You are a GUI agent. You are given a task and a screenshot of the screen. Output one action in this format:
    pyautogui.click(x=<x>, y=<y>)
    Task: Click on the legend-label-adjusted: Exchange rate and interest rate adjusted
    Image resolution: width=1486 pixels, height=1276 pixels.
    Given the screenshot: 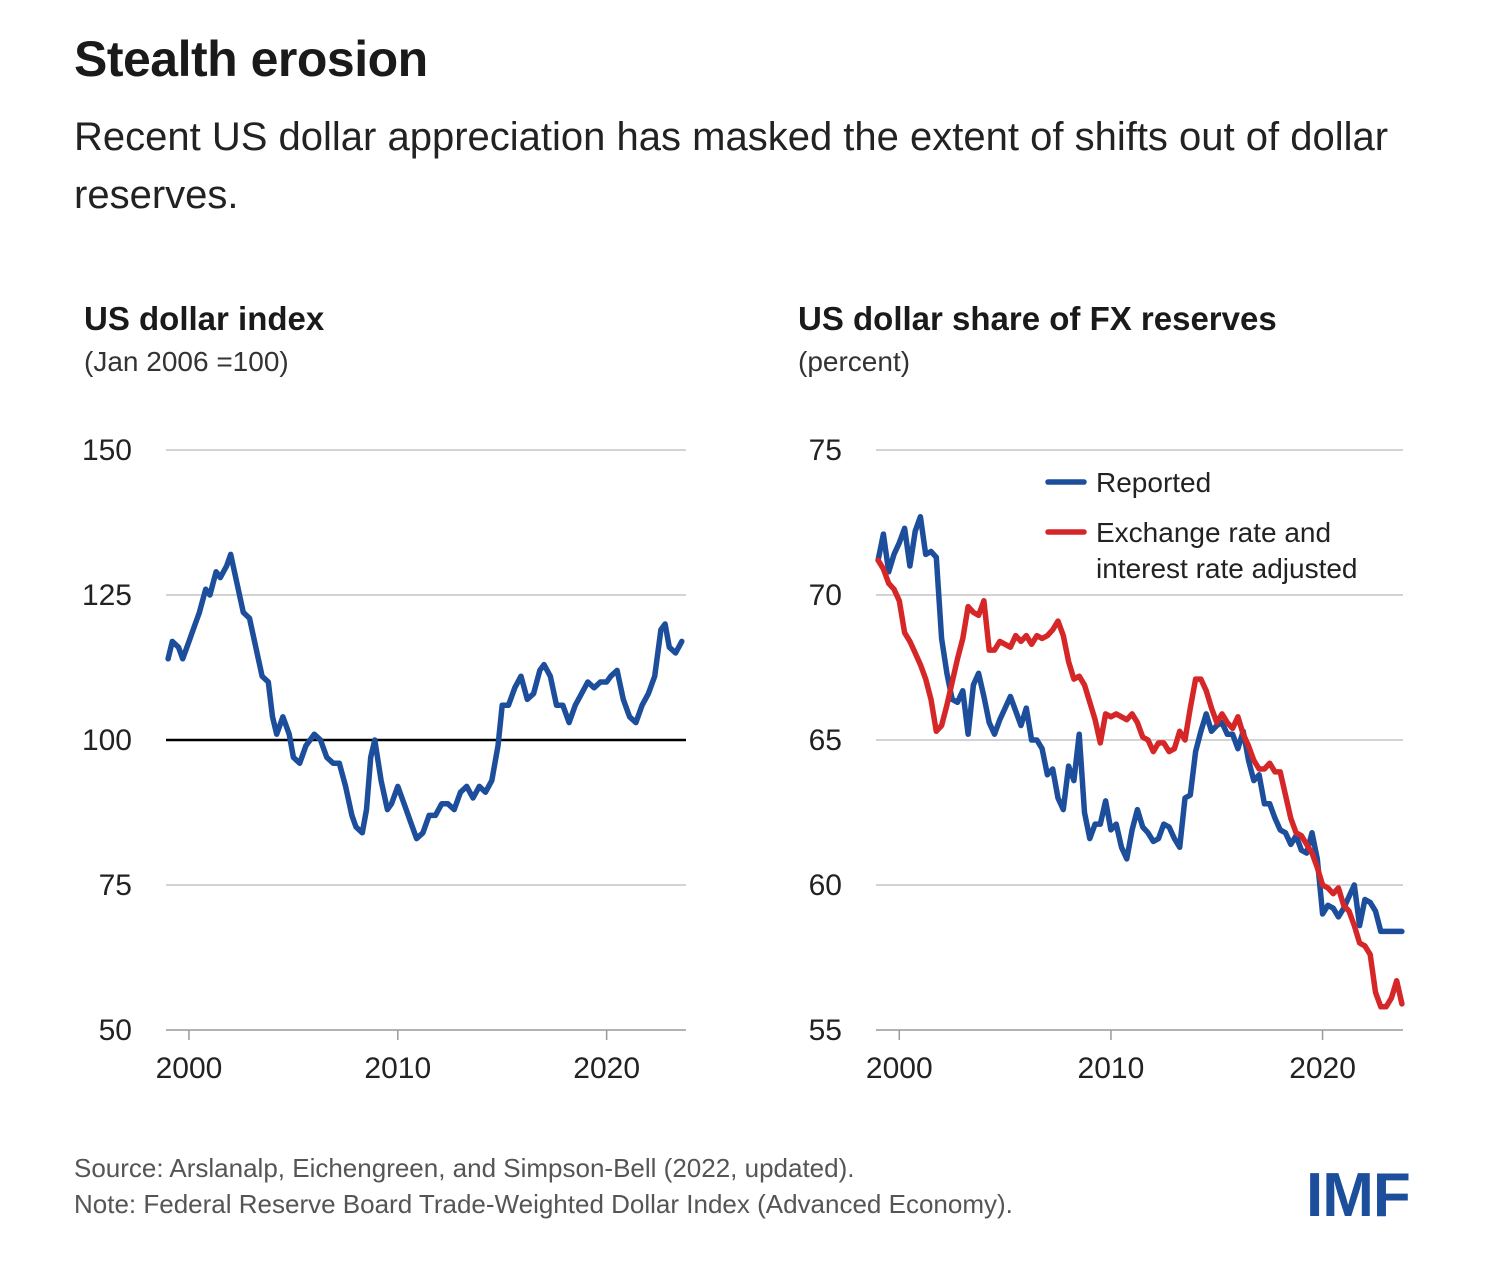 What is the action you would take?
    pyautogui.click(x=1227, y=550)
    